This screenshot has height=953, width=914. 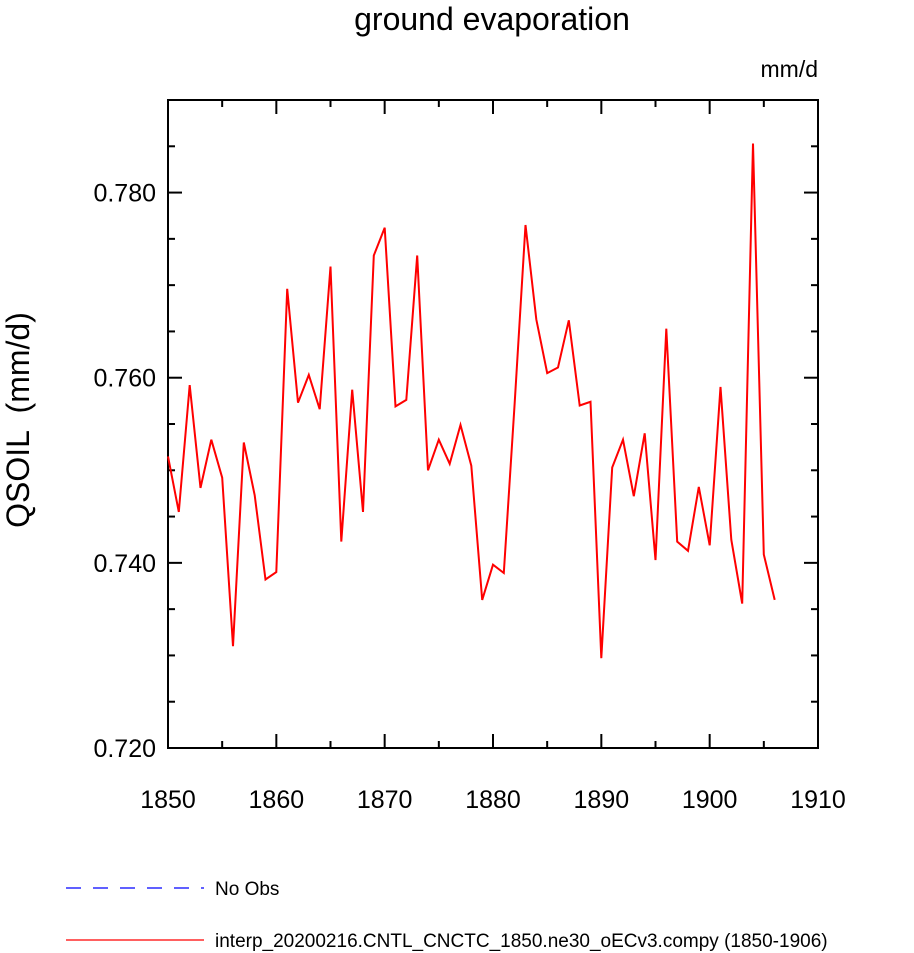 I want to click on x-tick-label: 1900, so click(x=710, y=800).